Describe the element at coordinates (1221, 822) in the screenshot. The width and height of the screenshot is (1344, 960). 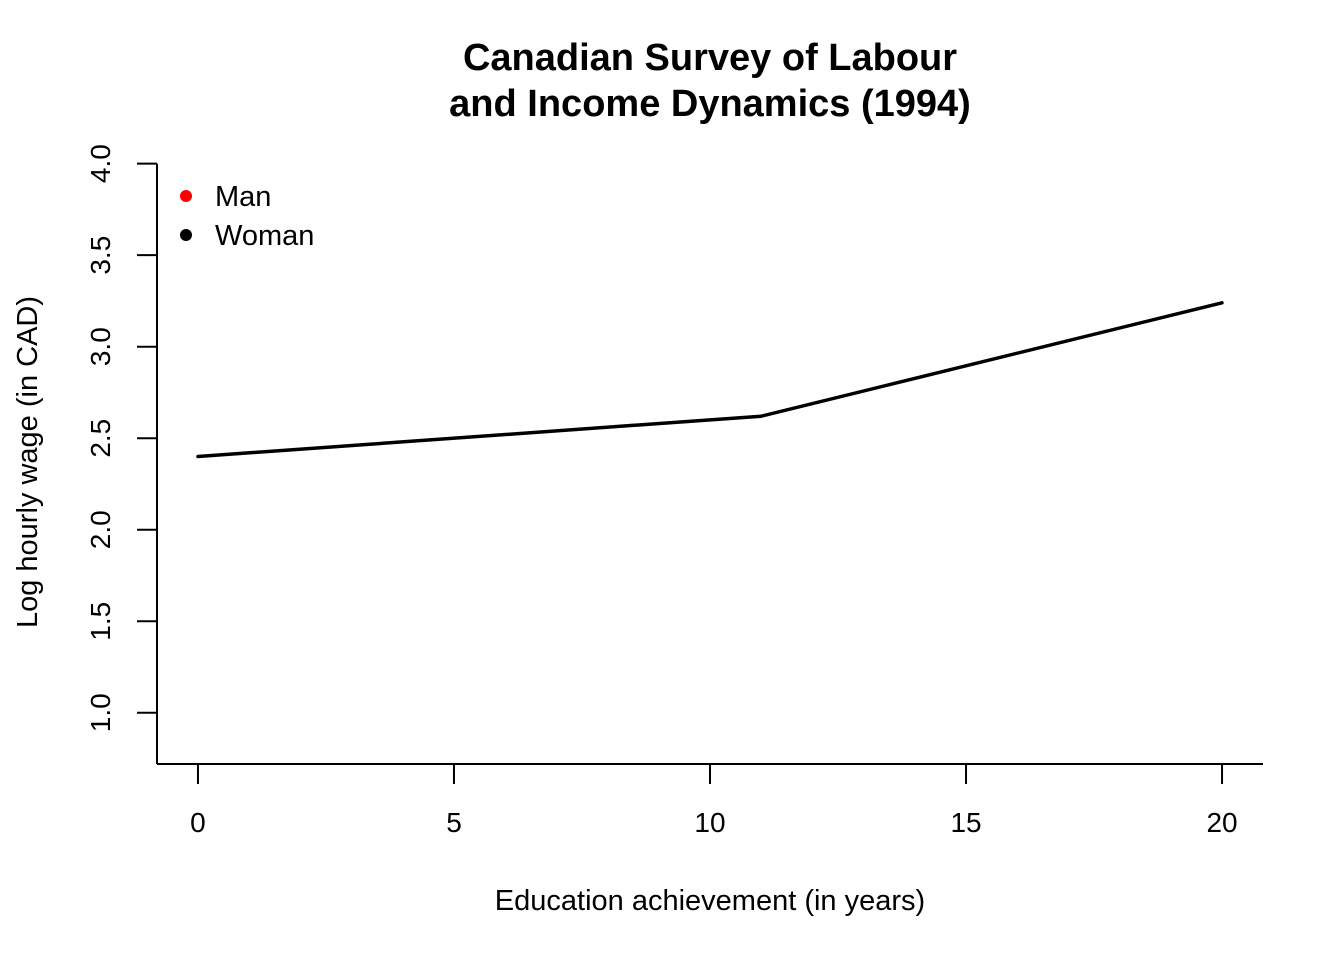
I see `x-tick-label: 20` at that location.